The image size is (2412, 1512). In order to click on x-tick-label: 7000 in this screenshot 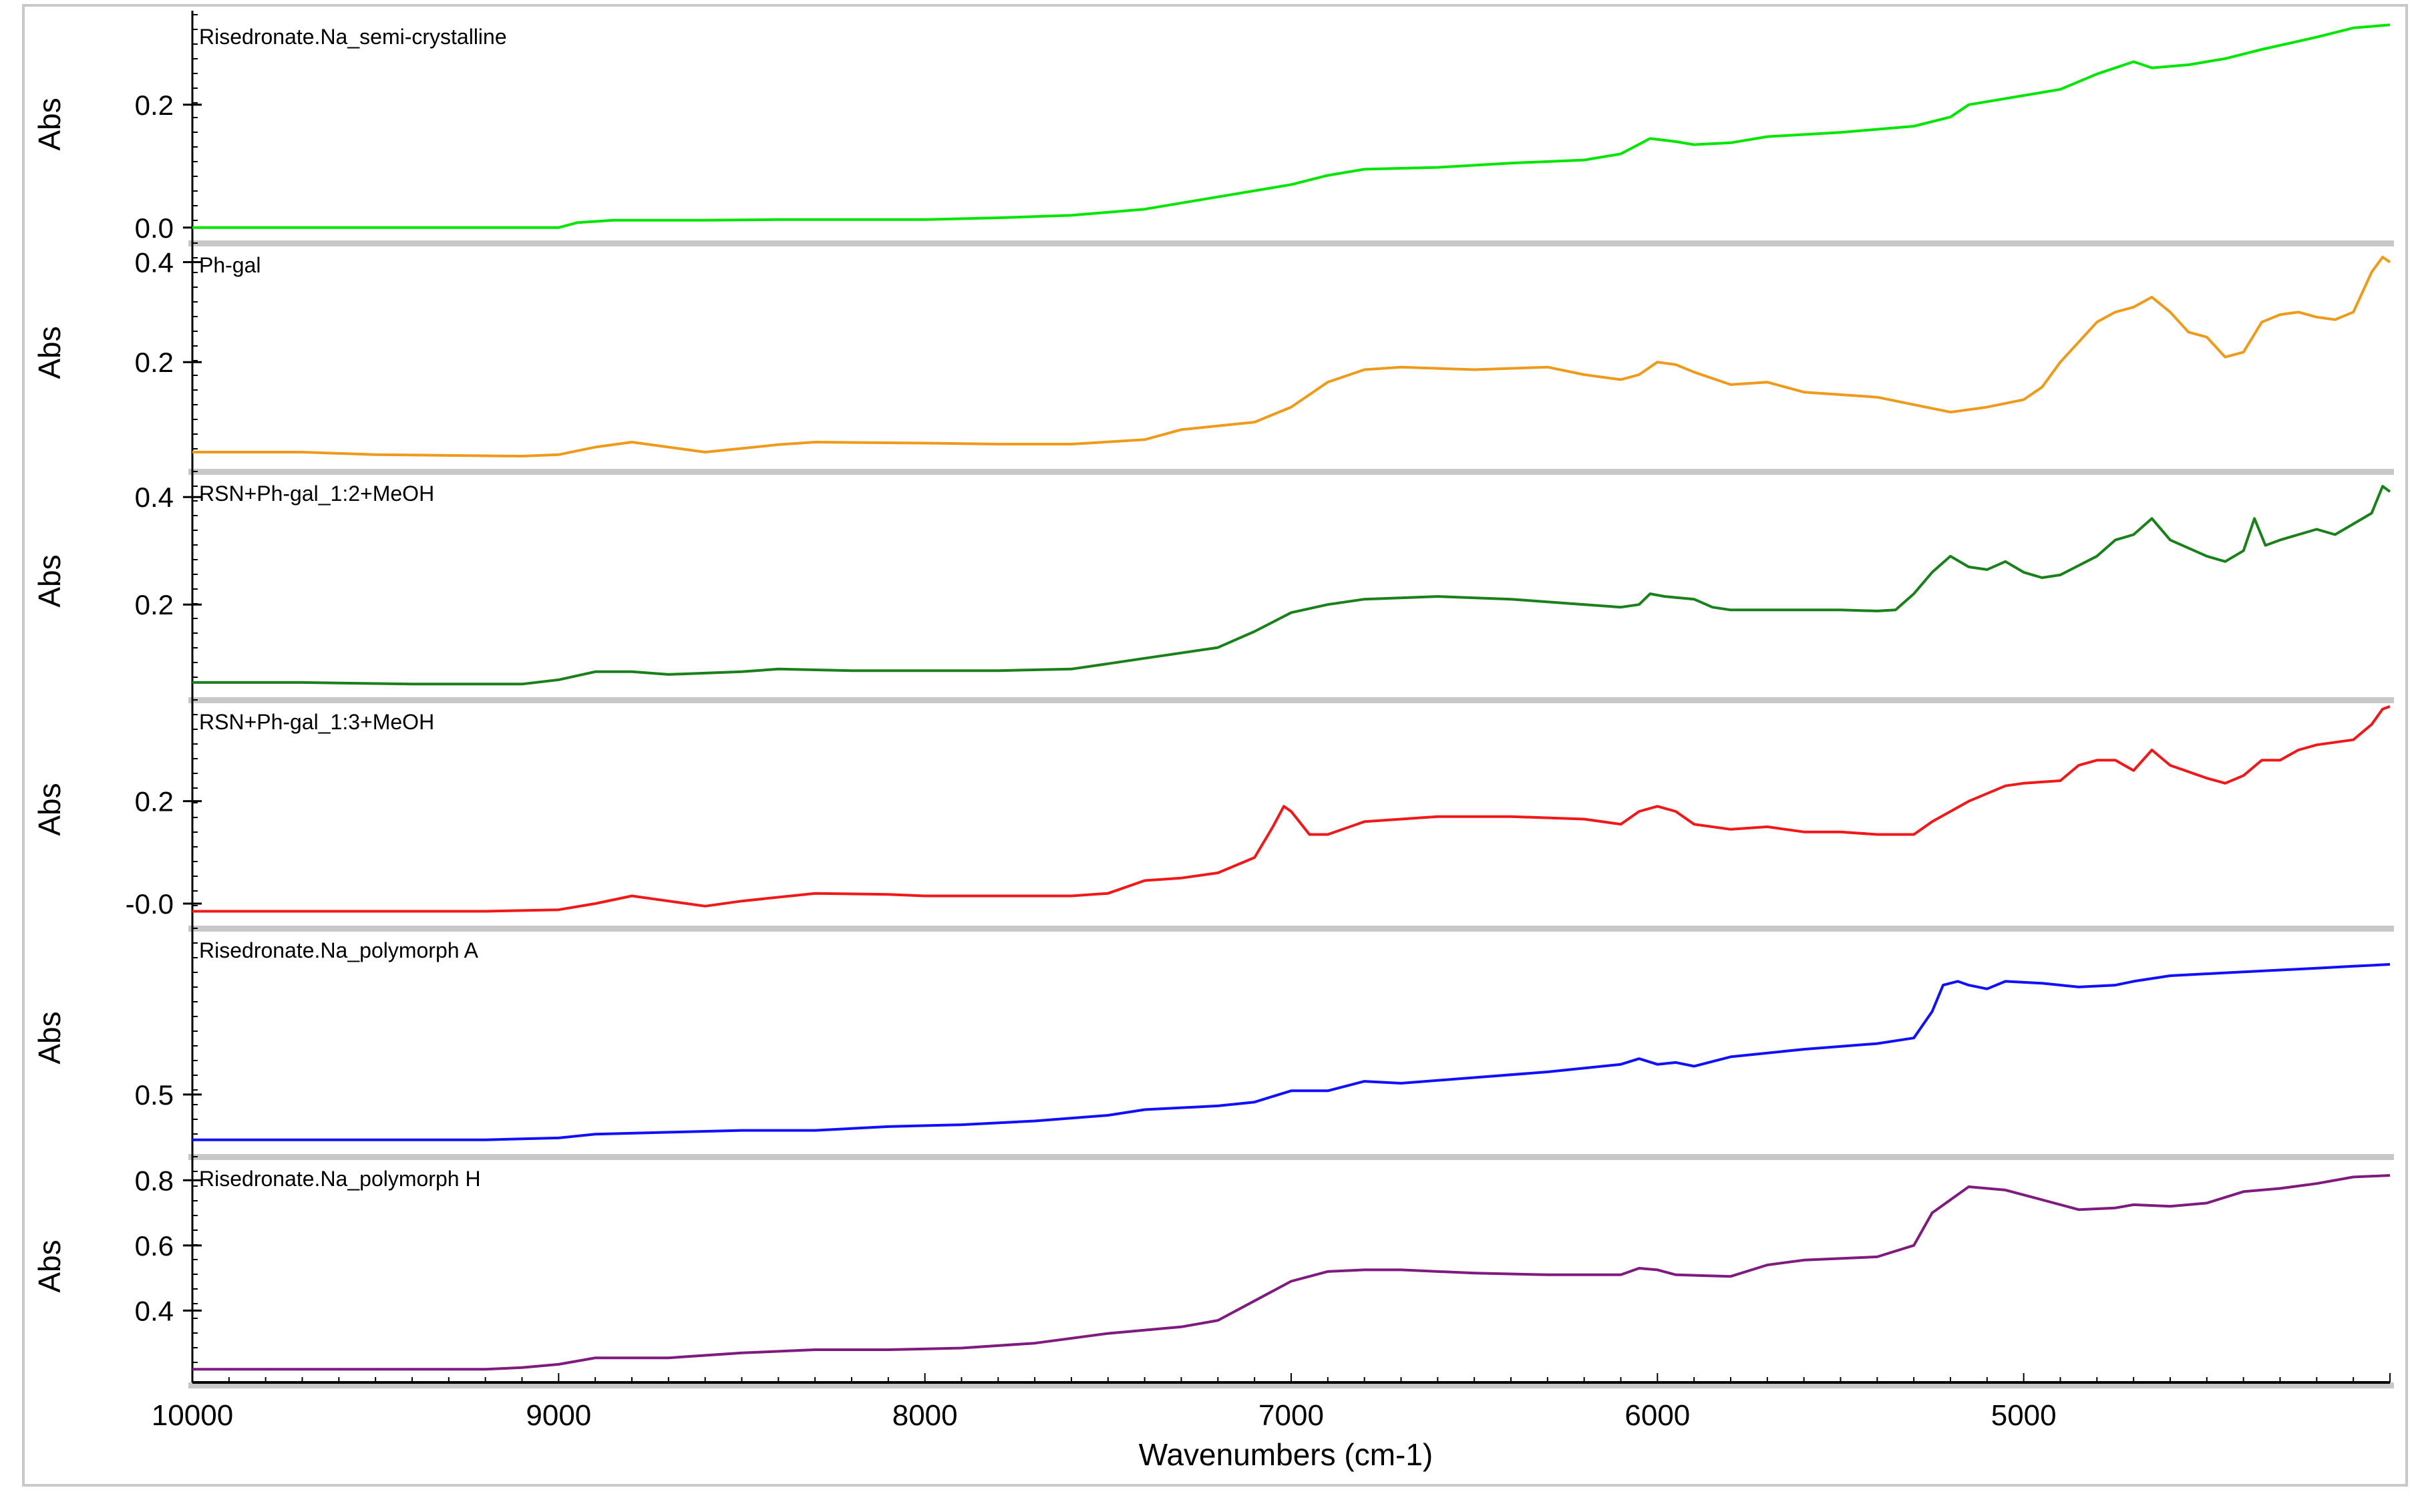, I will do `click(1291, 1415)`.